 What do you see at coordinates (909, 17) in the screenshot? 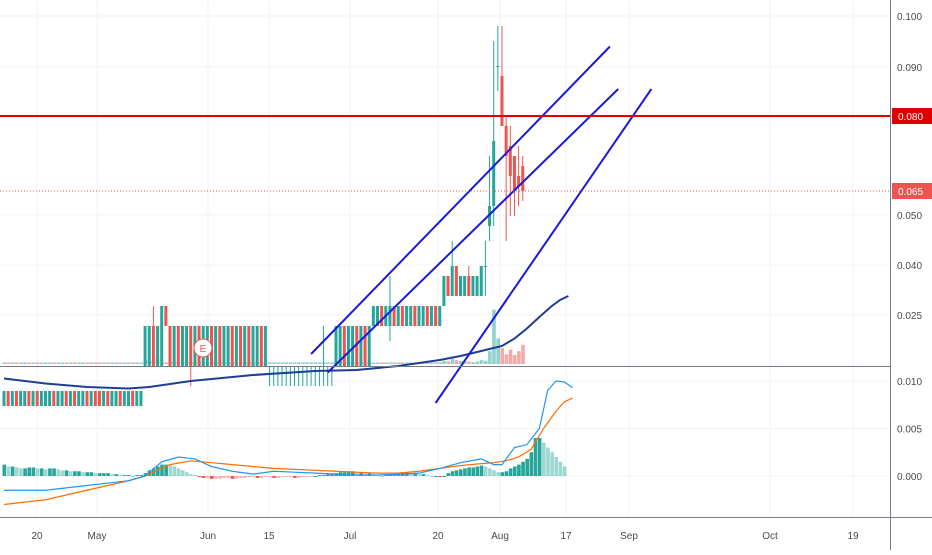
I see `price-tick-label: 0.100` at bounding box center [909, 17].